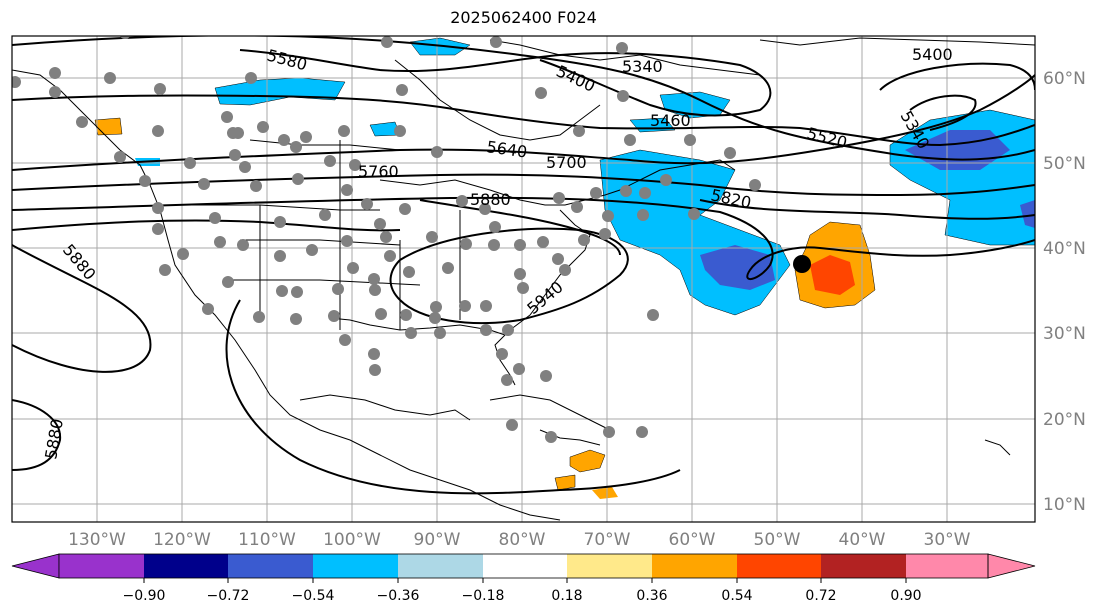 Image resolution: width=1105 pixels, height=615 pixels. What do you see at coordinates (777, 540) in the screenshot?
I see `lon-label: 50°W` at bounding box center [777, 540].